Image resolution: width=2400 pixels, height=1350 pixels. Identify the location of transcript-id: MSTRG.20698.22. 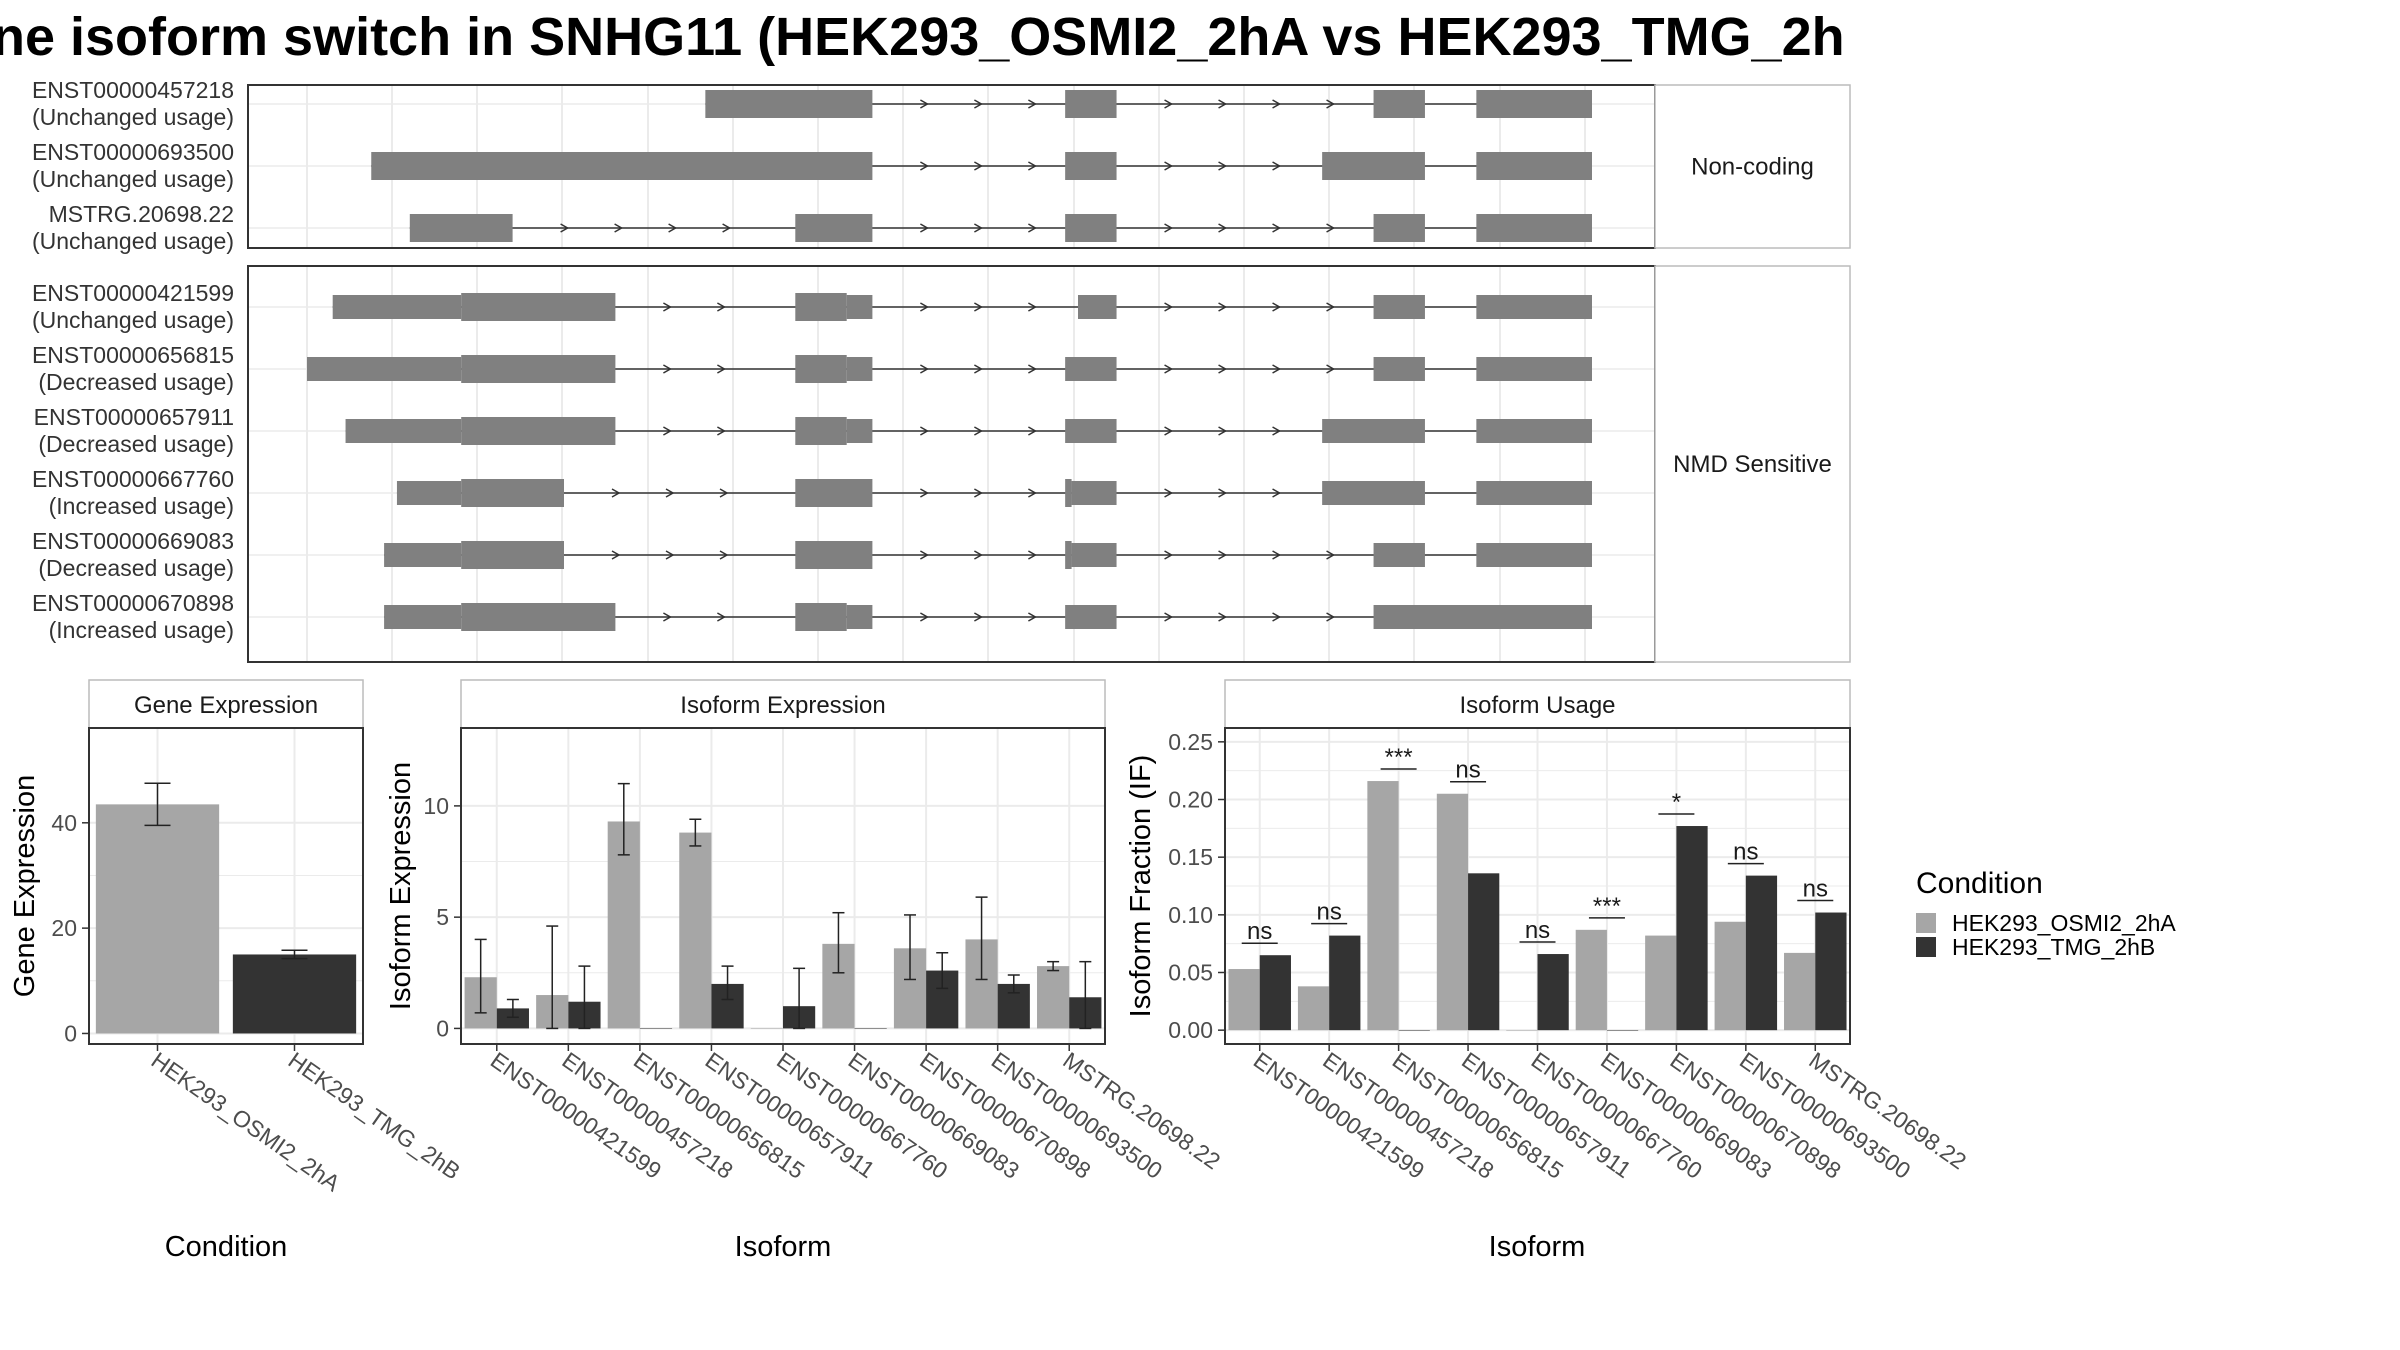
(141, 214).